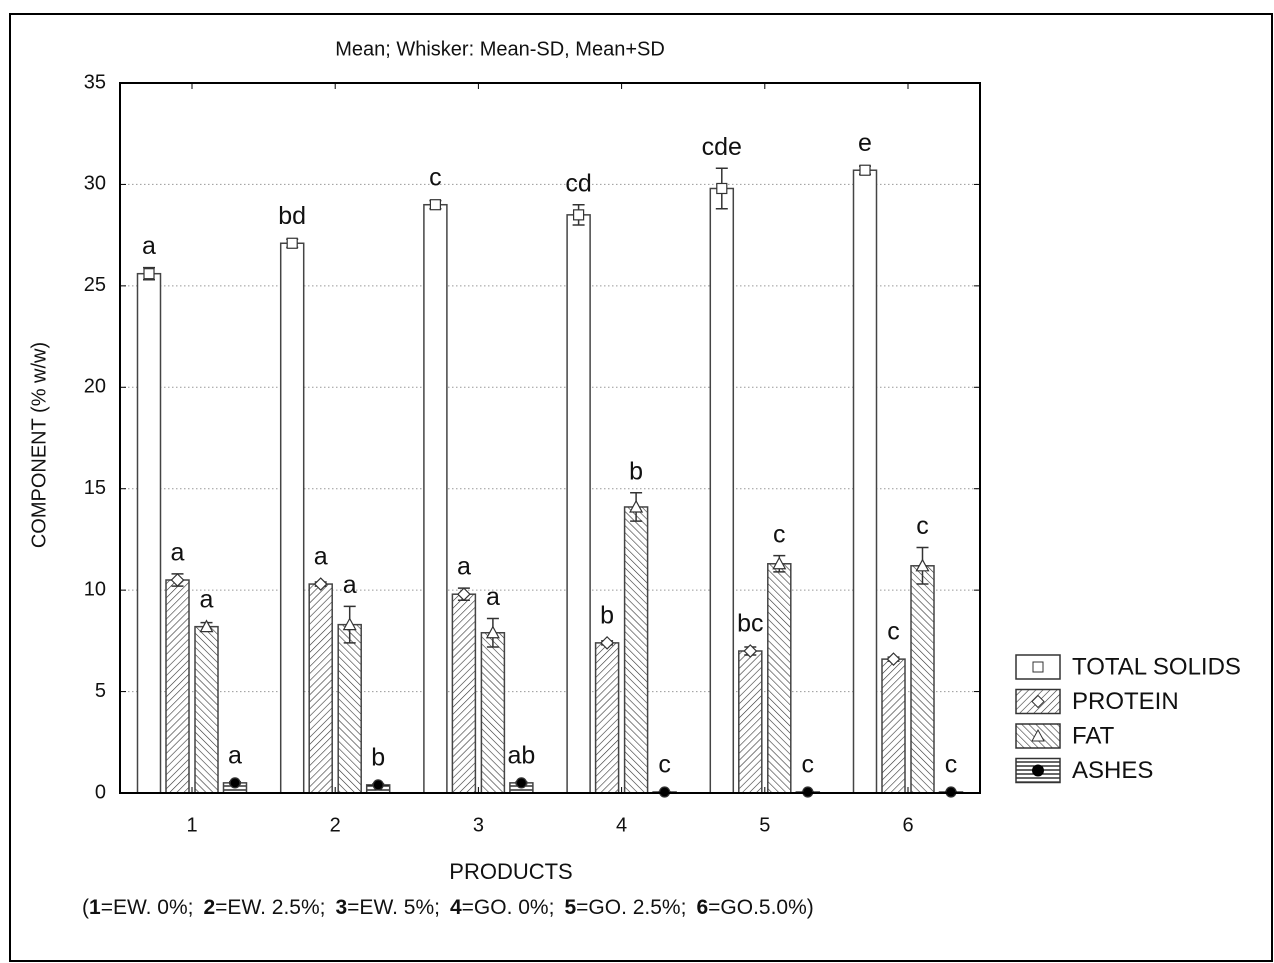  I want to click on note-text: =EW. 0%;, so click(147, 907).